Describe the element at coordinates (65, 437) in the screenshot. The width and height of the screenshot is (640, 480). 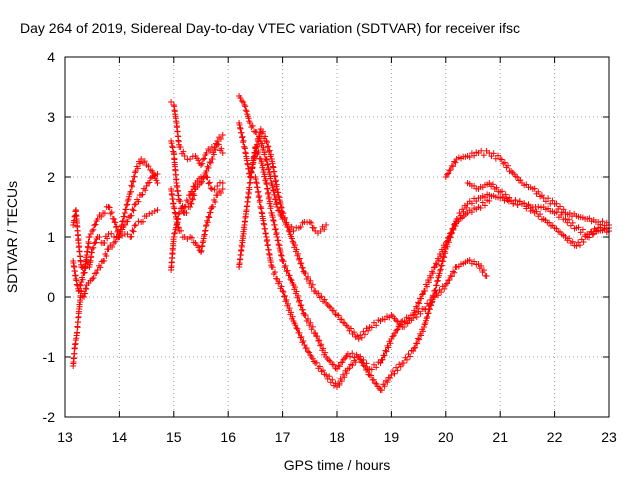
I see `x-tick-label: 13` at that location.